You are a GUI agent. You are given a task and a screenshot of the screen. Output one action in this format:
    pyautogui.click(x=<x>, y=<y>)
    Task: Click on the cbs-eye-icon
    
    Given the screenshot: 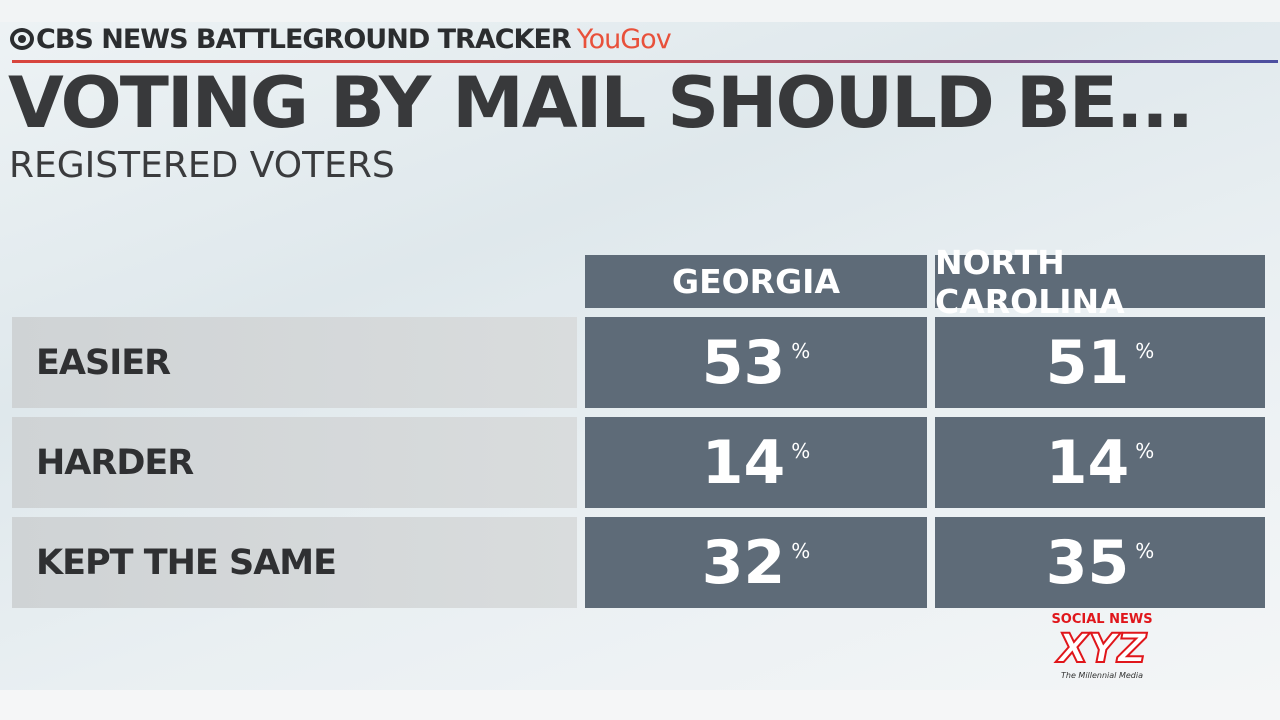 What is the action you would take?
    pyautogui.click(x=22, y=39)
    